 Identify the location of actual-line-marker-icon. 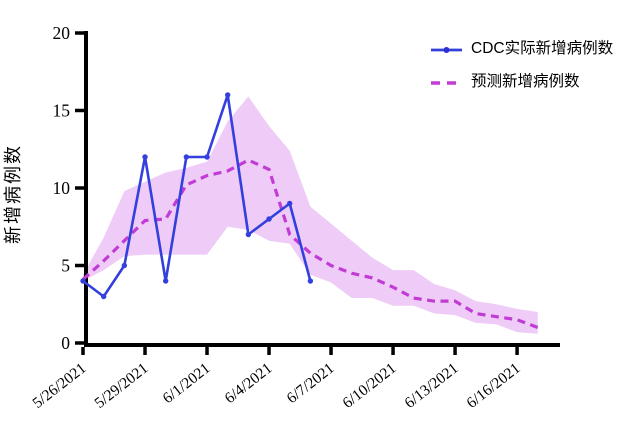
(446, 47).